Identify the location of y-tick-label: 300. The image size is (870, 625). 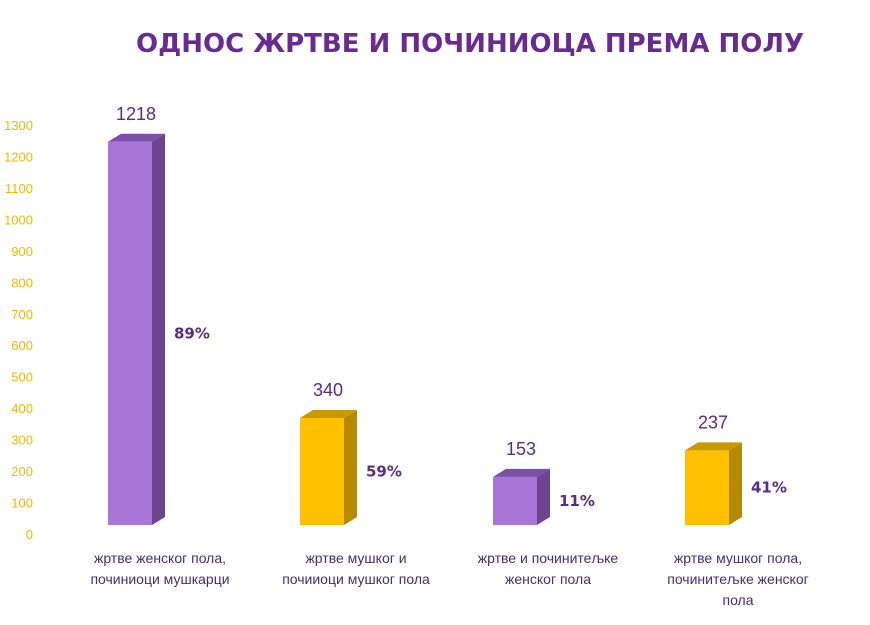
(22, 440).